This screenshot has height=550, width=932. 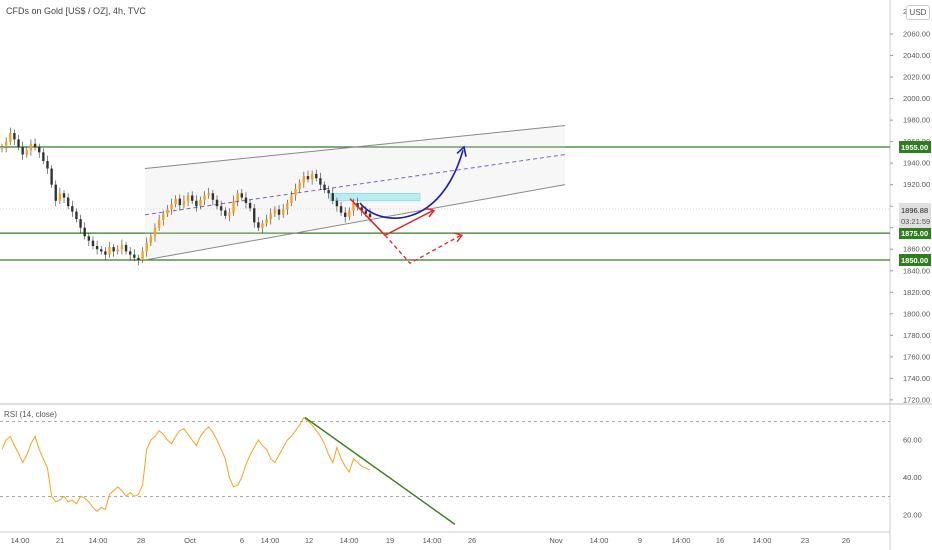 I want to click on price-tick-label: 1860.00, so click(x=916, y=249).